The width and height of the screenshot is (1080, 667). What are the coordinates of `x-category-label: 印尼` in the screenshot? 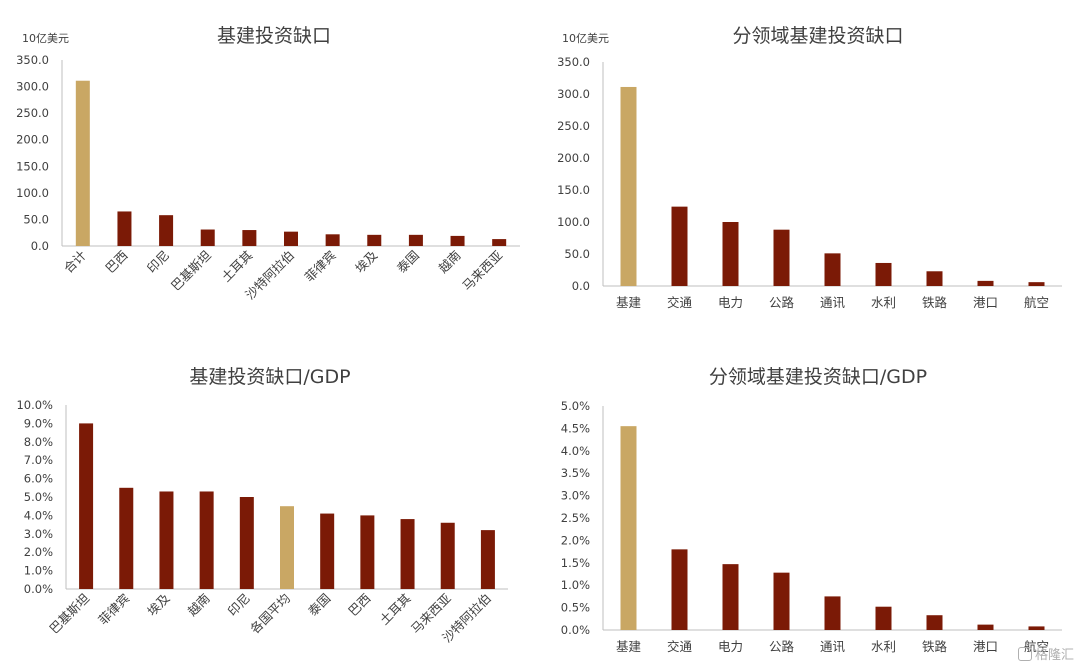 It's located at (158, 262).